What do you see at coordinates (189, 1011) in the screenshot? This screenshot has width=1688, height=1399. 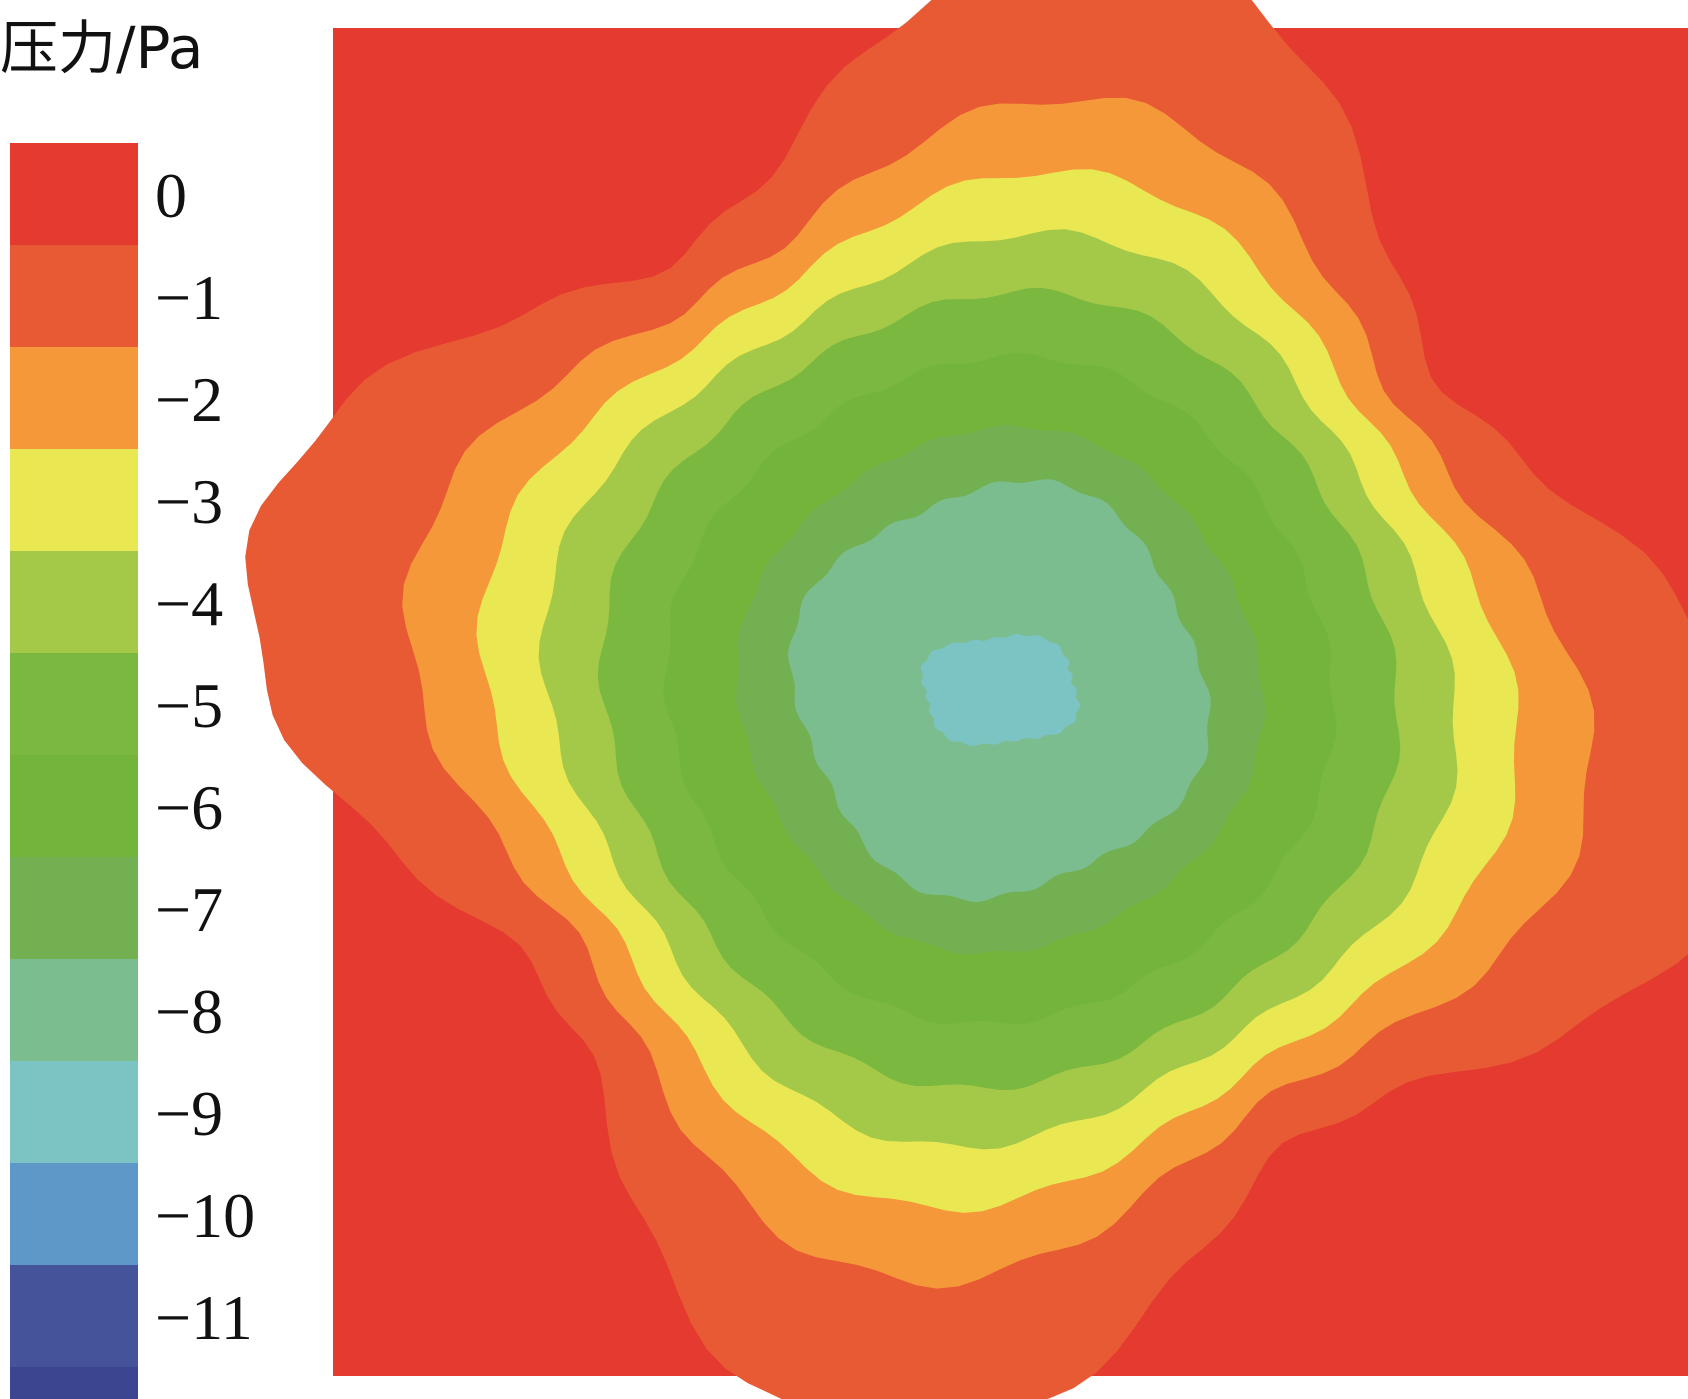 I see `colorbar-tick-label: −8` at bounding box center [189, 1011].